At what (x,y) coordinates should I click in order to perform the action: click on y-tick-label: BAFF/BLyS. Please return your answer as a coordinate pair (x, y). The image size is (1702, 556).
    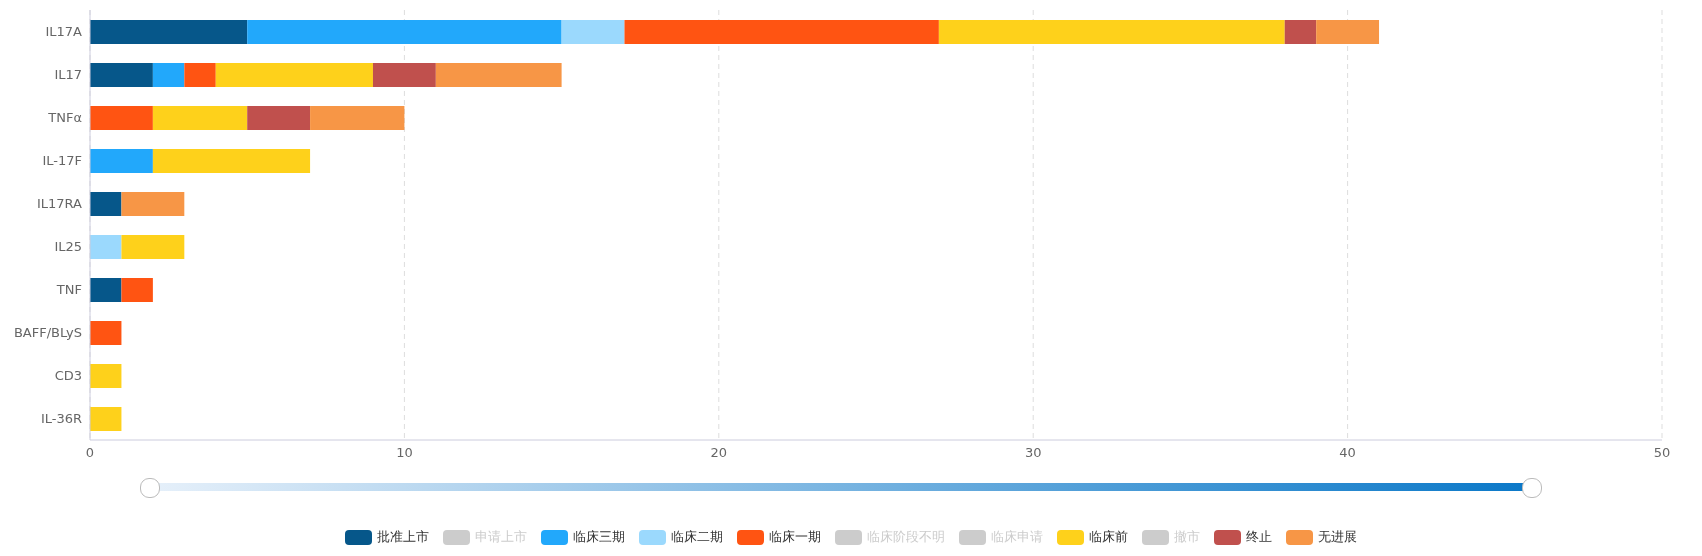
    Looking at the image, I should click on (47, 333).